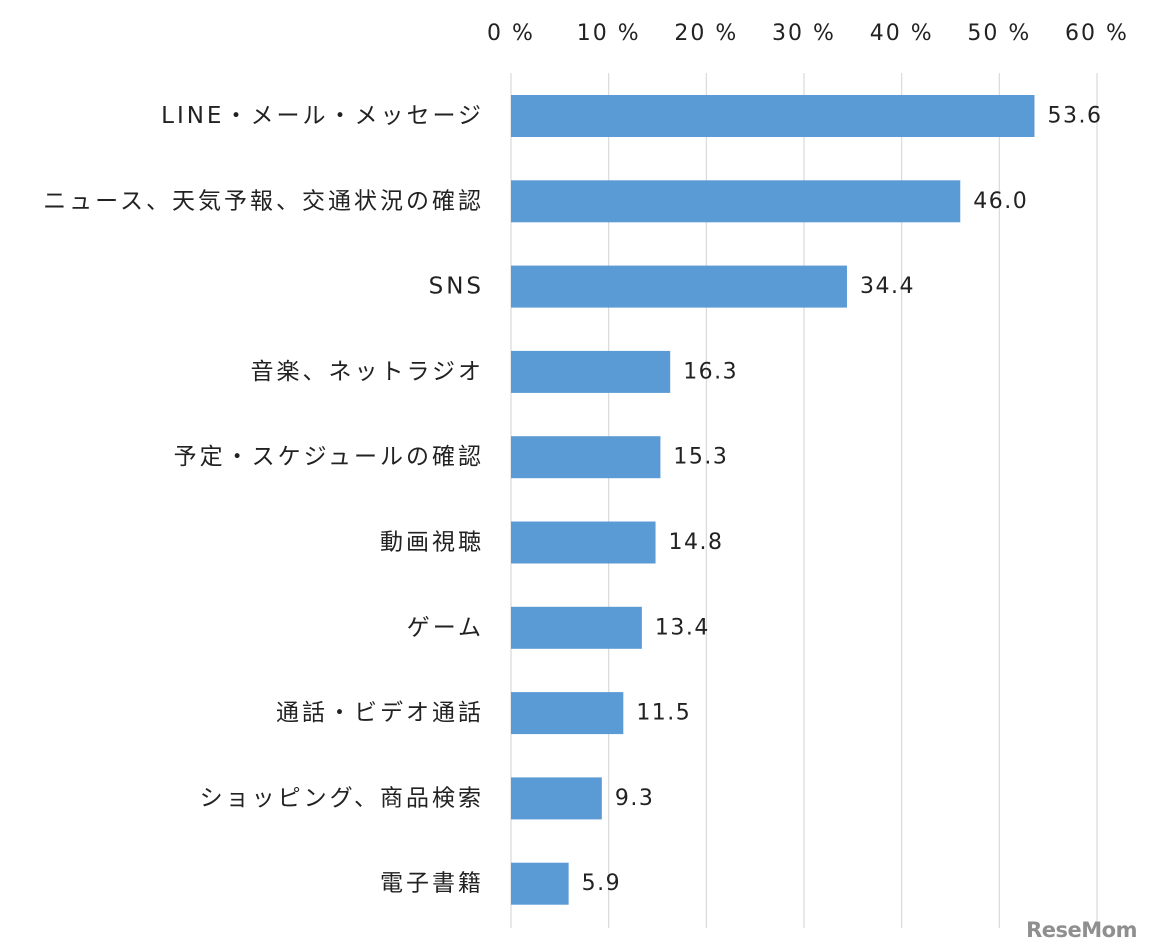  What do you see at coordinates (635, 798) in the screenshot?
I see `value-label: 9.3` at bounding box center [635, 798].